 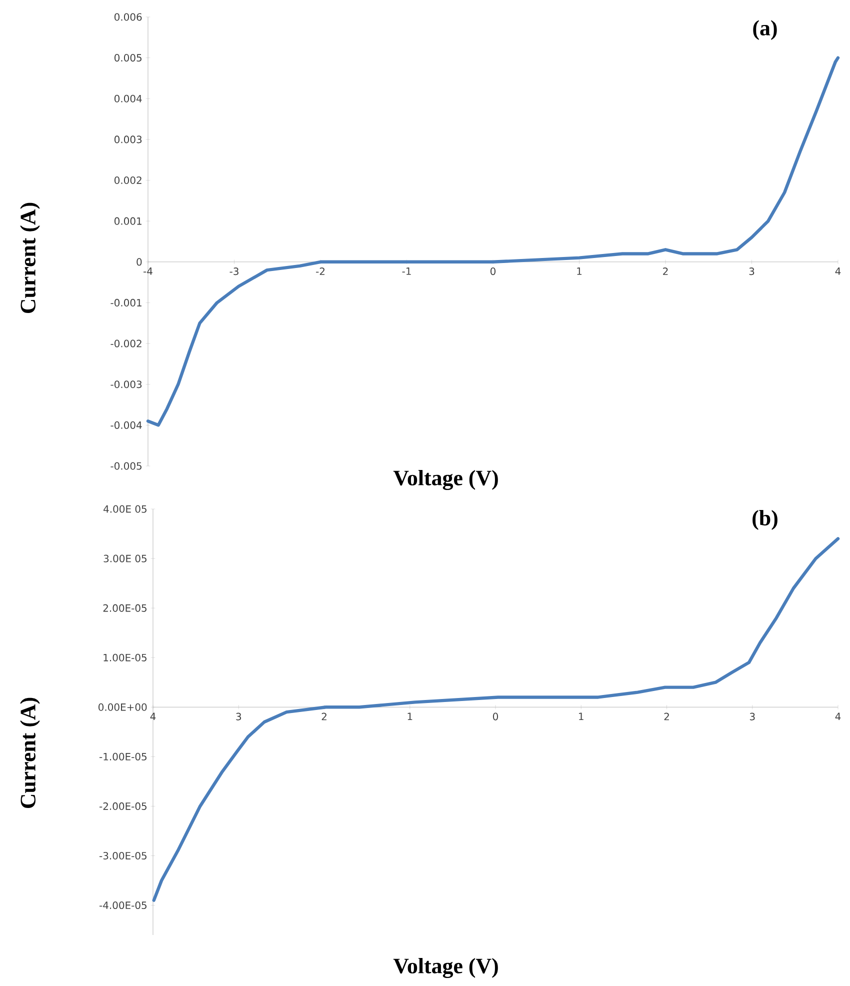 What do you see at coordinates (128, 180) in the screenshot?
I see `y-tick-label: 0.002` at bounding box center [128, 180].